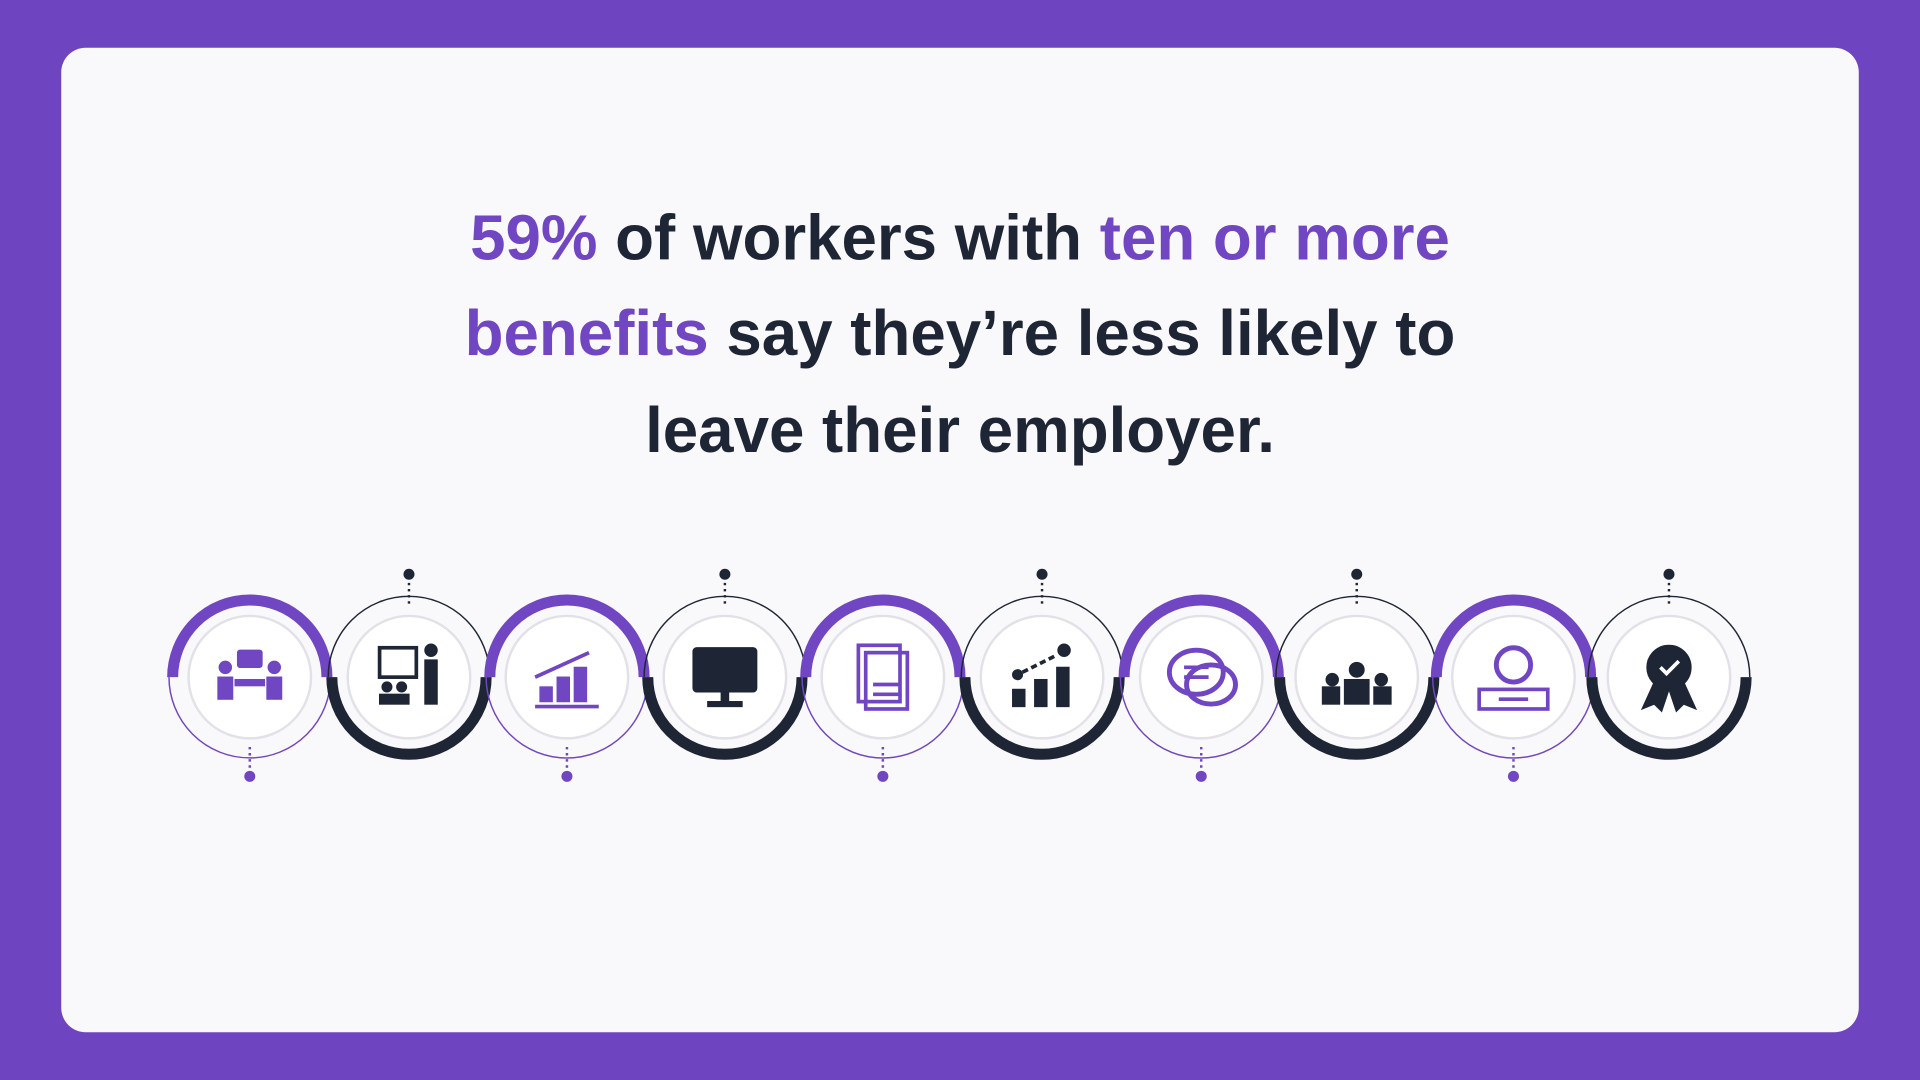  What do you see at coordinates (533, 238) in the screenshot?
I see `highlight: 59%` at bounding box center [533, 238].